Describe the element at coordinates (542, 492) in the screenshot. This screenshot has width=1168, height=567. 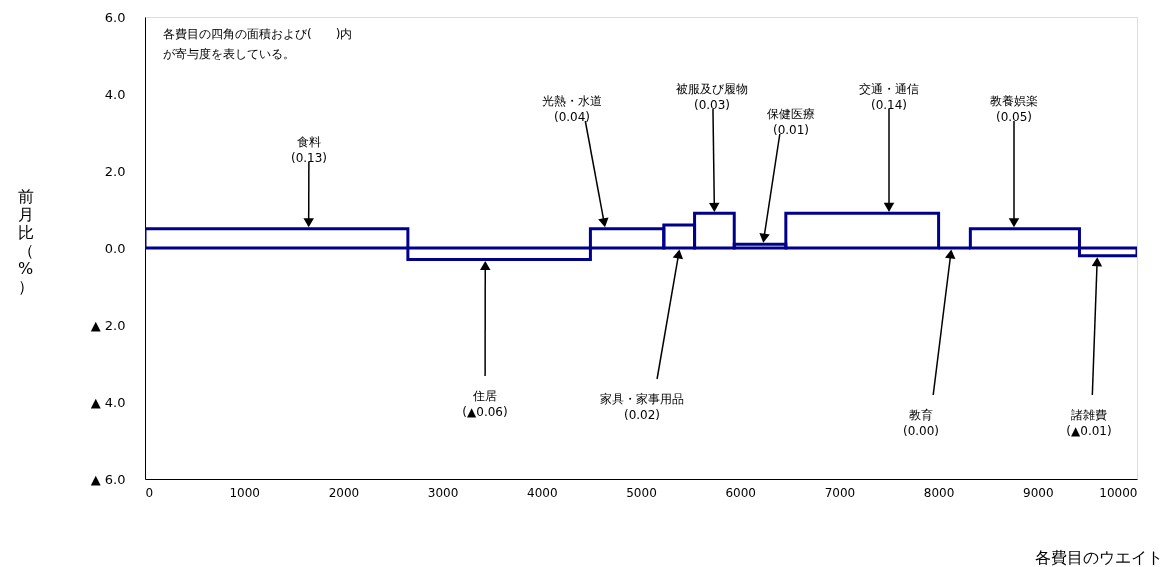
I see `x-tick-label: 4000` at that location.